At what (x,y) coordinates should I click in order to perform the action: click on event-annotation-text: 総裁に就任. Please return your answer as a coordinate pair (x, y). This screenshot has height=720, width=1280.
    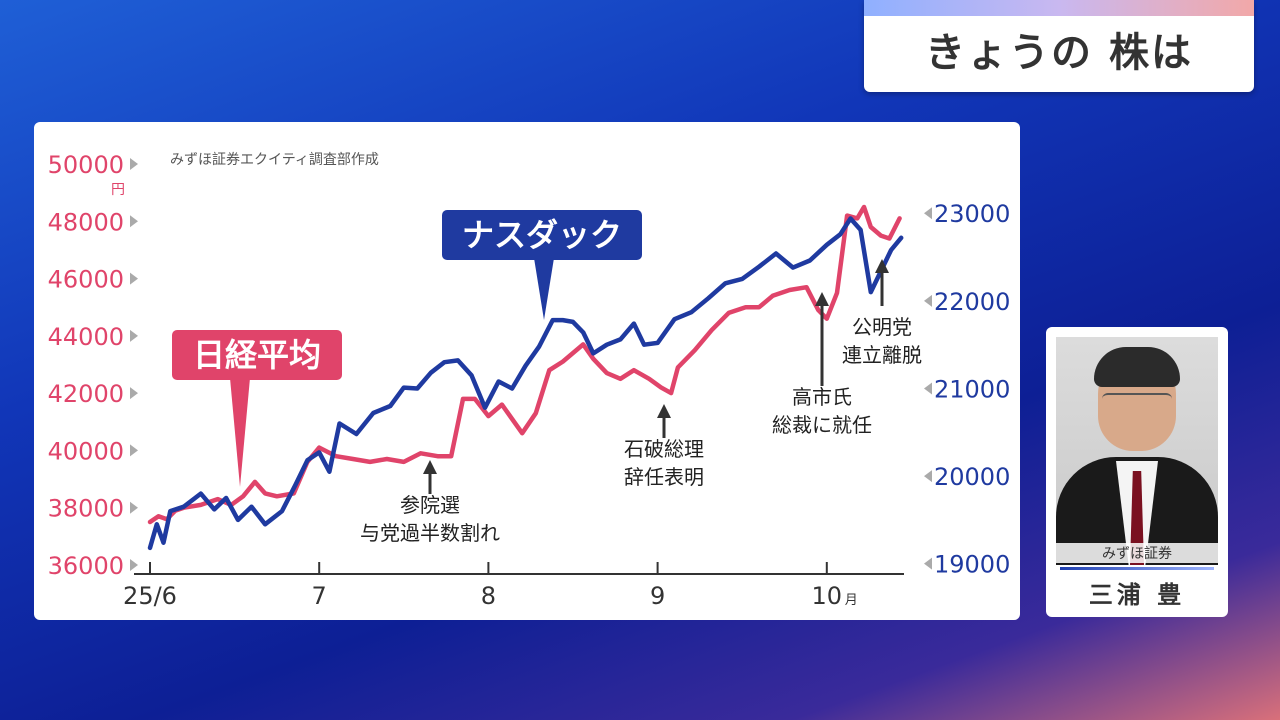
    Looking at the image, I should click on (822, 425).